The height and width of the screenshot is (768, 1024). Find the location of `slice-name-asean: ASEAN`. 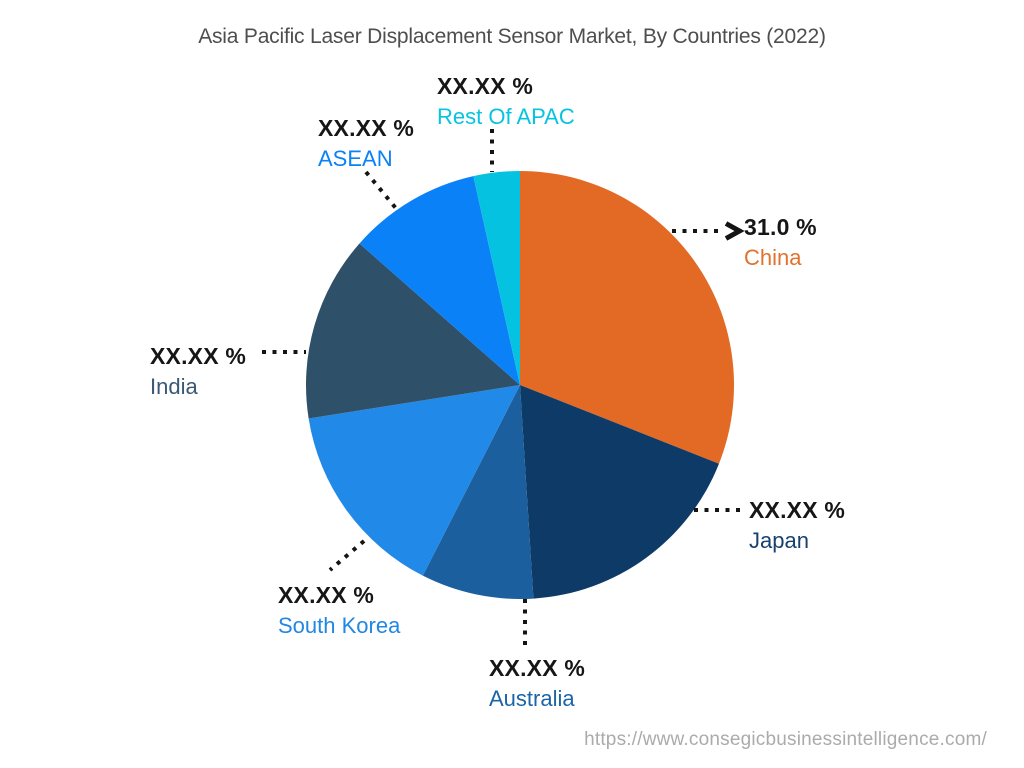

slice-name-asean: ASEAN is located at coordinates (355, 158).